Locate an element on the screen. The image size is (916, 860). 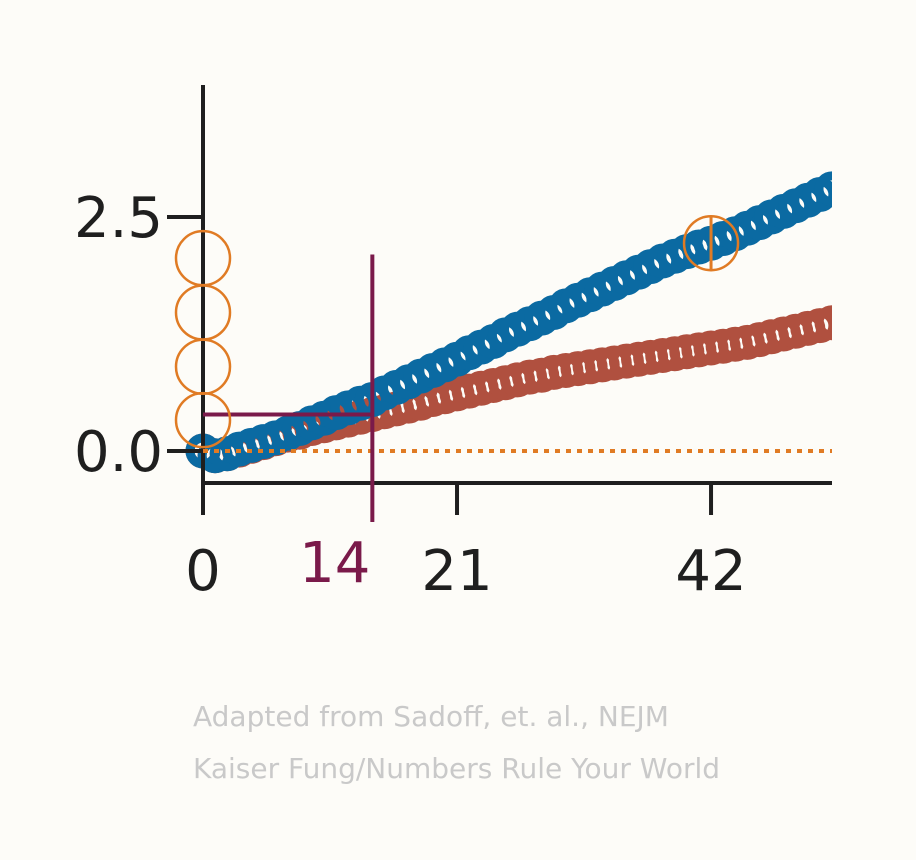
y-tick-label: 2.5 is located at coordinates (118, 218).